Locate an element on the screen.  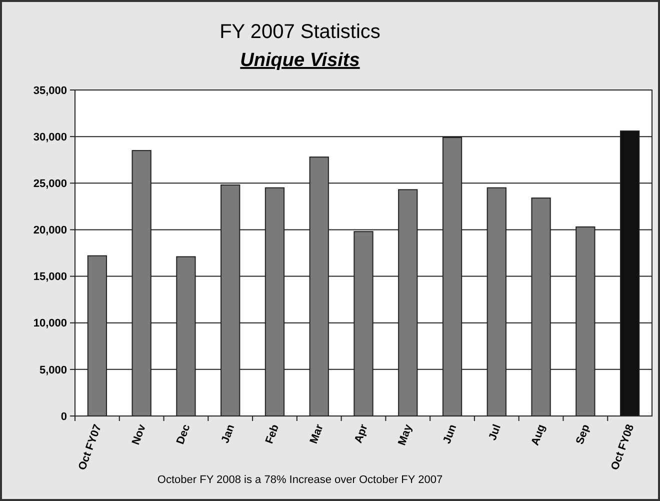
x-tick-label: Apr is located at coordinates (361, 433).